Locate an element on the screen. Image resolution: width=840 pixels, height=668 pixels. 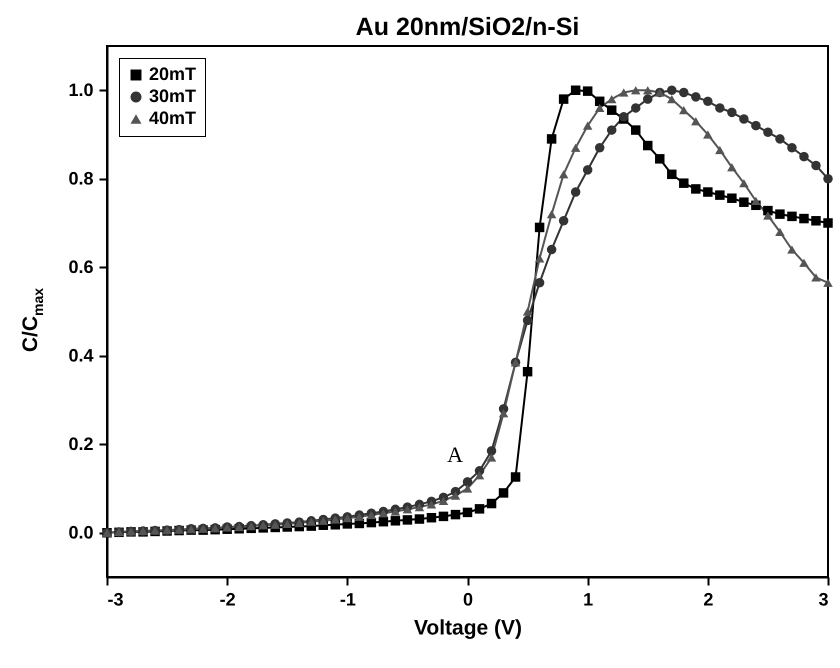
x-tick-label: -3 is located at coordinates (116, 600).